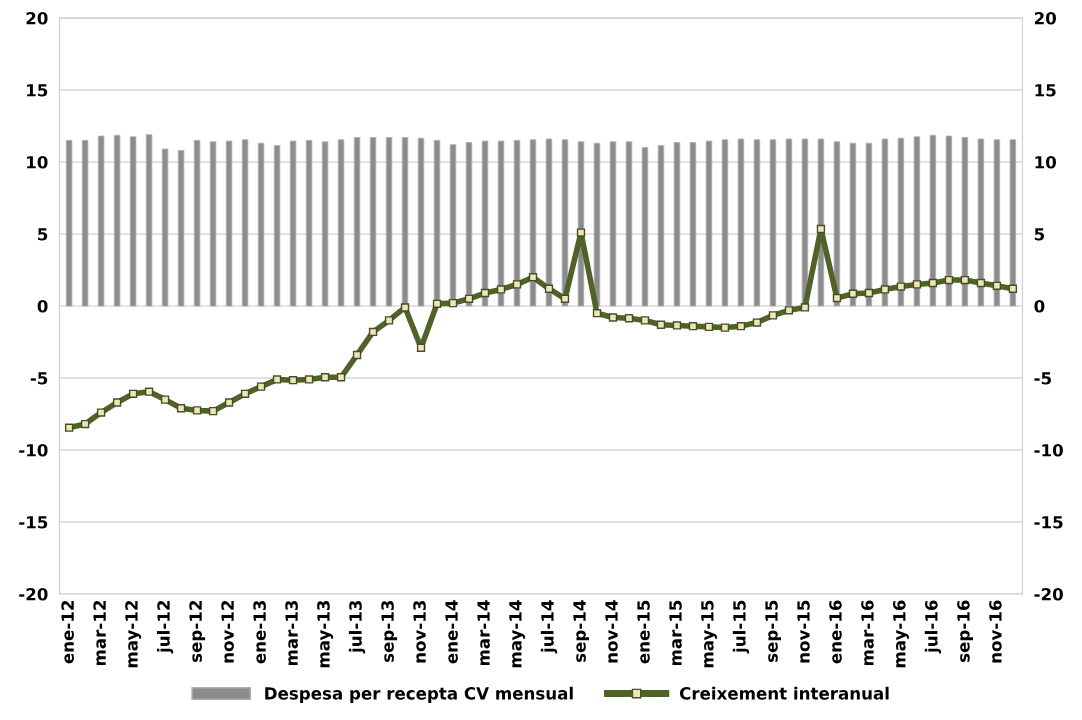  Describe the element at coordinates (227, 632) in the screenshot. I see `x-tick-label: nov-12` at that location.